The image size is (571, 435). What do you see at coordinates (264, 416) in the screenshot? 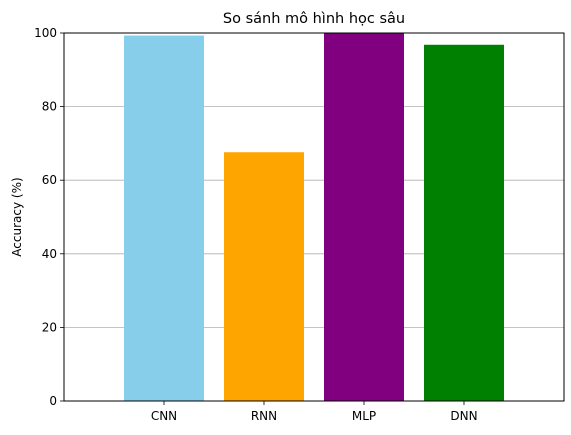
I see `x-tick-label: RNN` at bounding box center [264, 416].